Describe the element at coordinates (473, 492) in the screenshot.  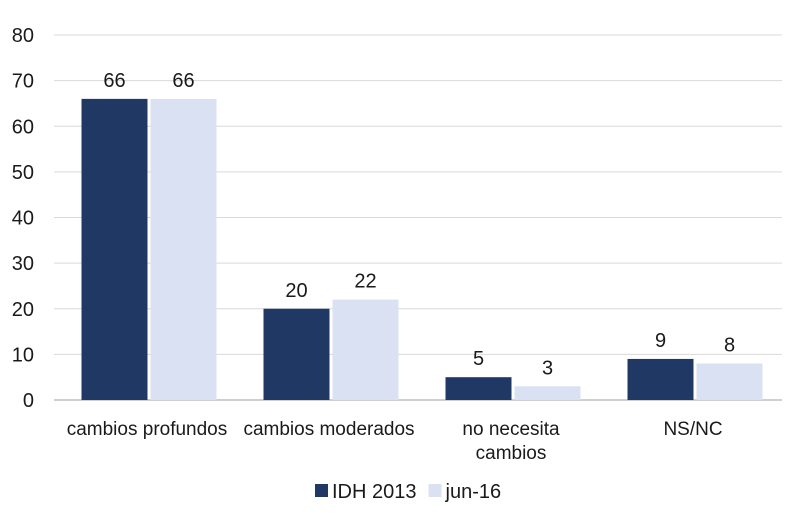
I see `legend-label: jun-16` at that location.